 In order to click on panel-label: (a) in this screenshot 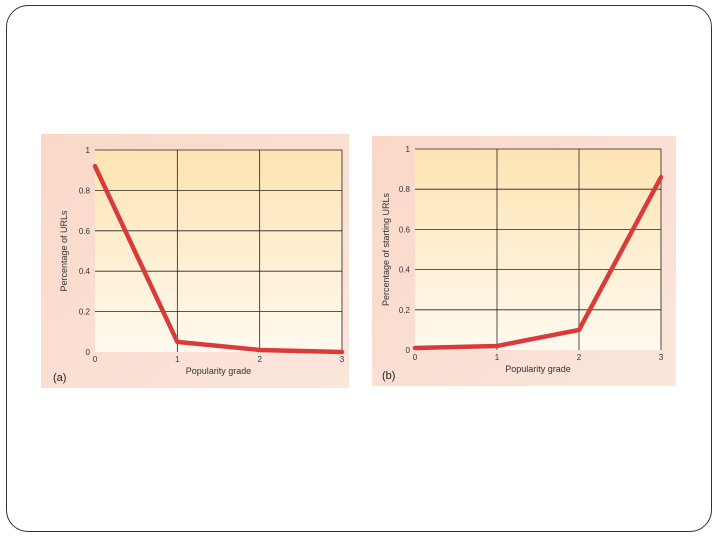, I will do `click(59, 378)`.